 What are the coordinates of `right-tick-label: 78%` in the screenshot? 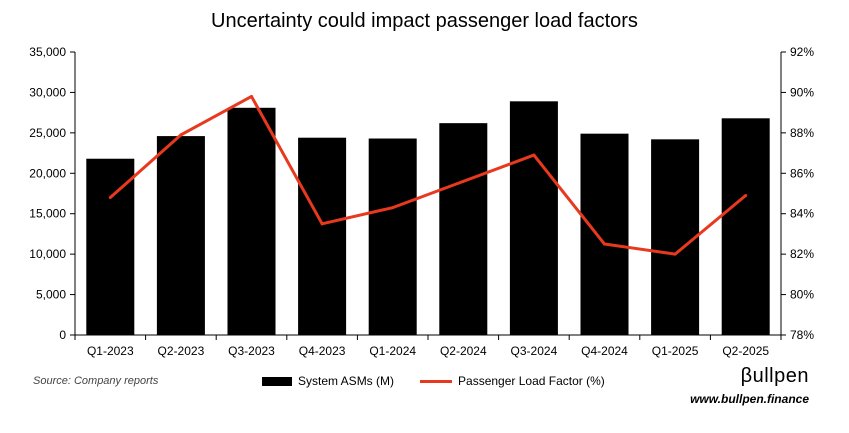 It's located at (802, 335).